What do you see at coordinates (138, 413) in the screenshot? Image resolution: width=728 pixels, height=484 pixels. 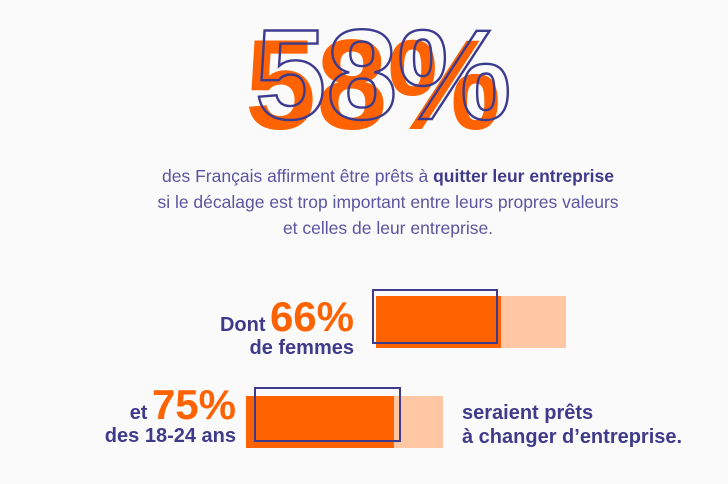 I see `stat-lead-youth: et` at bounding box center [138, 413].